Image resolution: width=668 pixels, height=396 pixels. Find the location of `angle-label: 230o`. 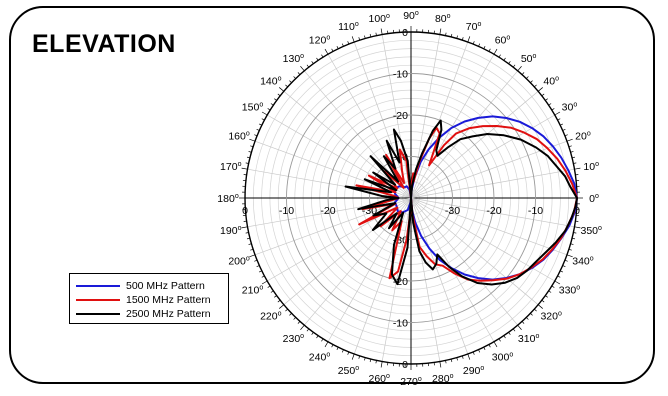

angle-label: 230o is located at coordinates (294, 339).